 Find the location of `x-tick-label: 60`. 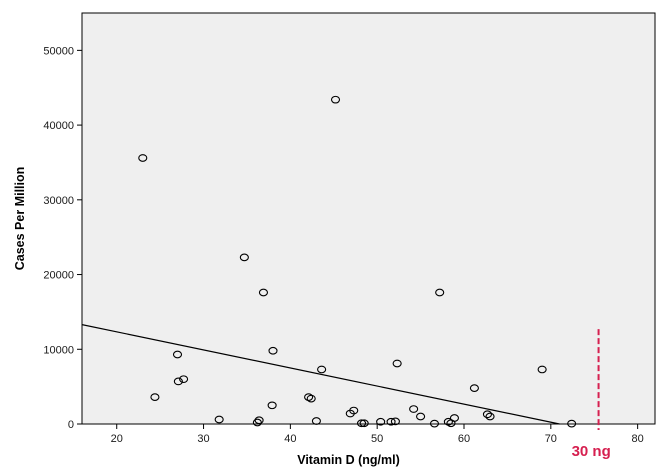

x-tick-label: 60 is located at coordinates (464, 439).